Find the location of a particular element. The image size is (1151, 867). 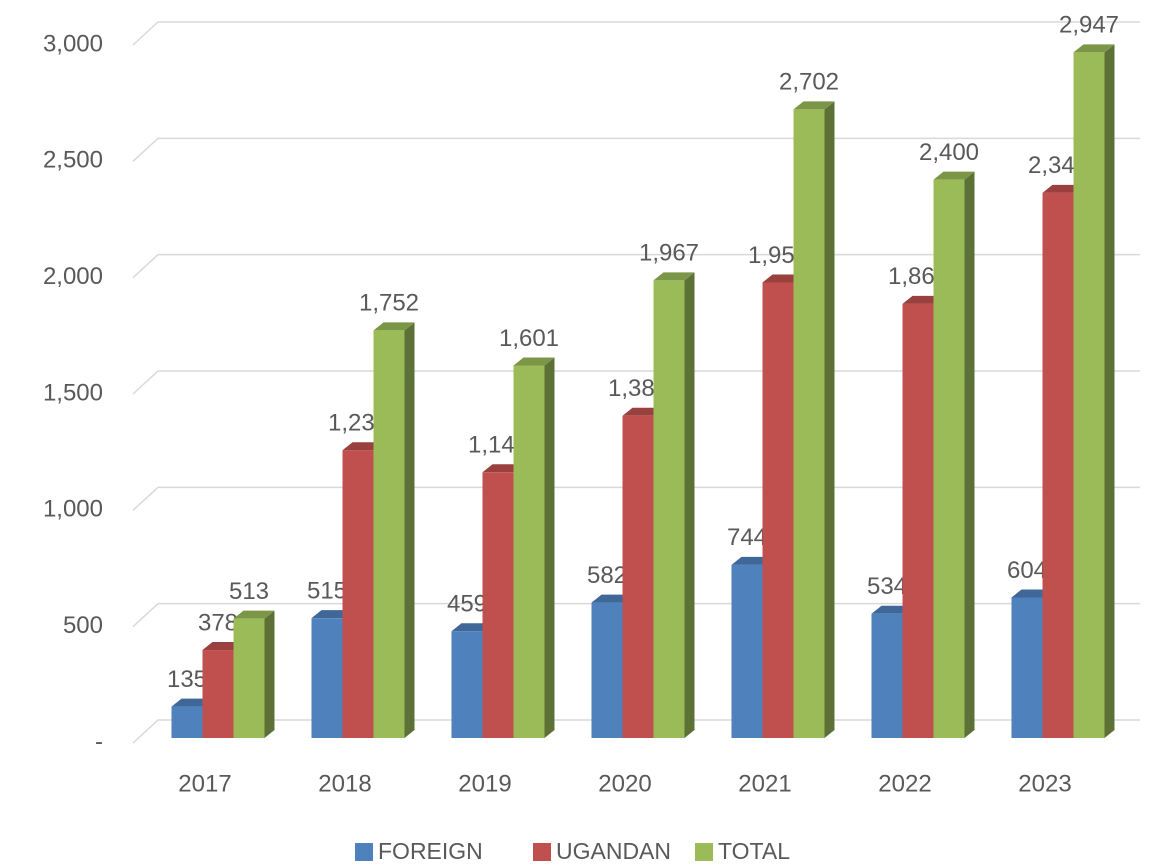

y-tick-label: 1,000 is located at coordinates (73, 509).